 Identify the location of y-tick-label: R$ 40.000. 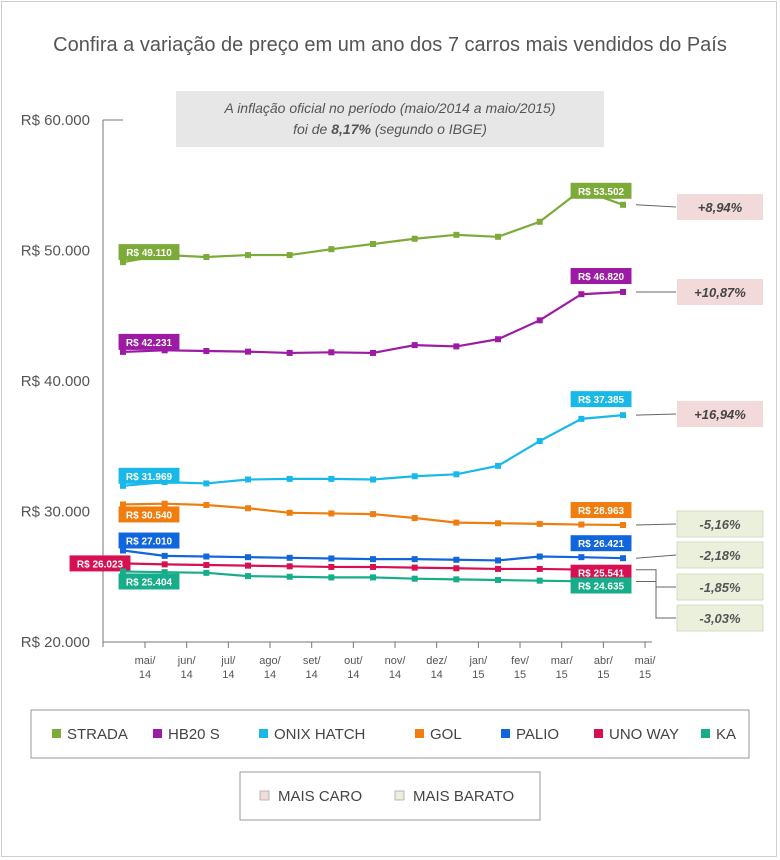
(55, 381).